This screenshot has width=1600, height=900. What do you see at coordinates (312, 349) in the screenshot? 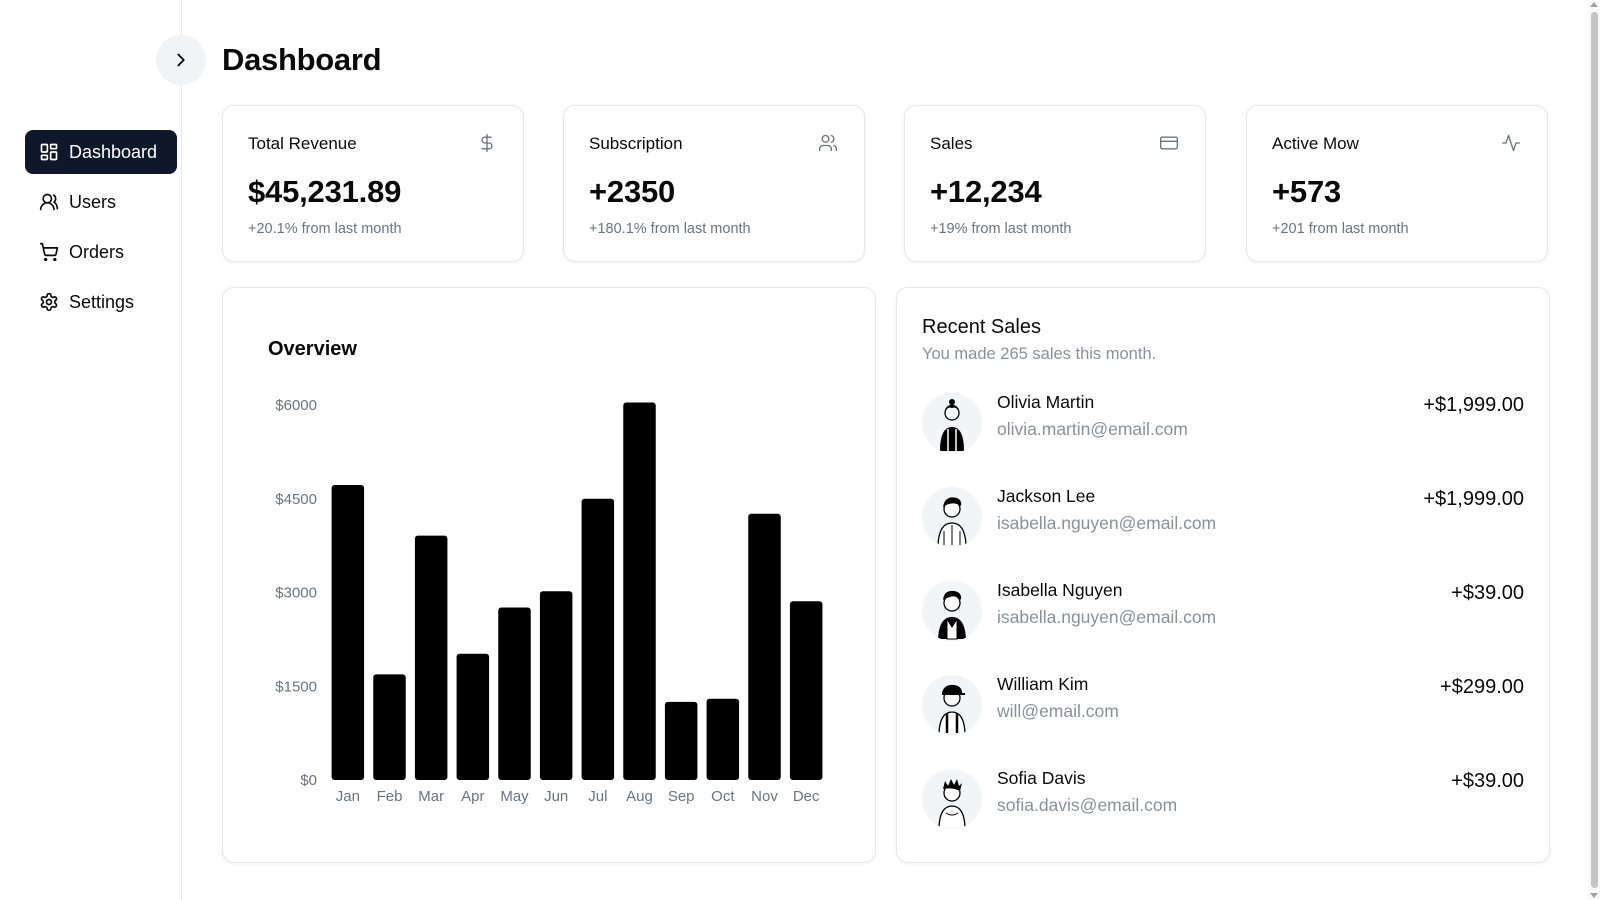
I see `overview-title: Overview` at bounding box center [312, 349].